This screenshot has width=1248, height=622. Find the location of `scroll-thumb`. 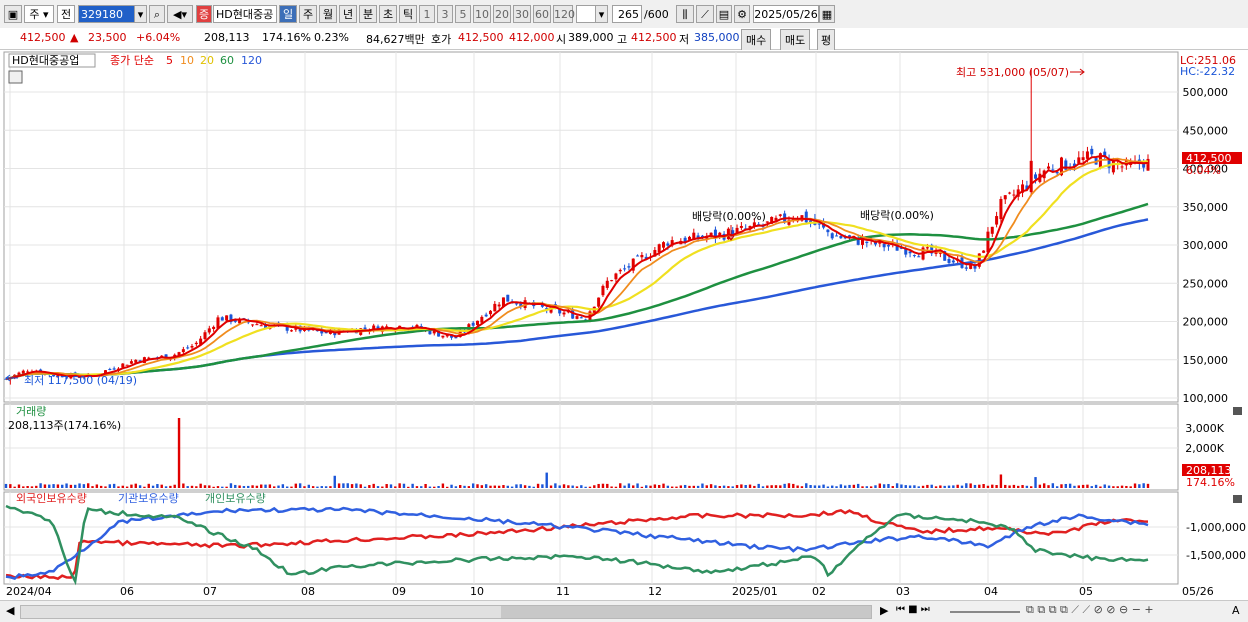

scroll-thumb is located at coordinates (686, 612).